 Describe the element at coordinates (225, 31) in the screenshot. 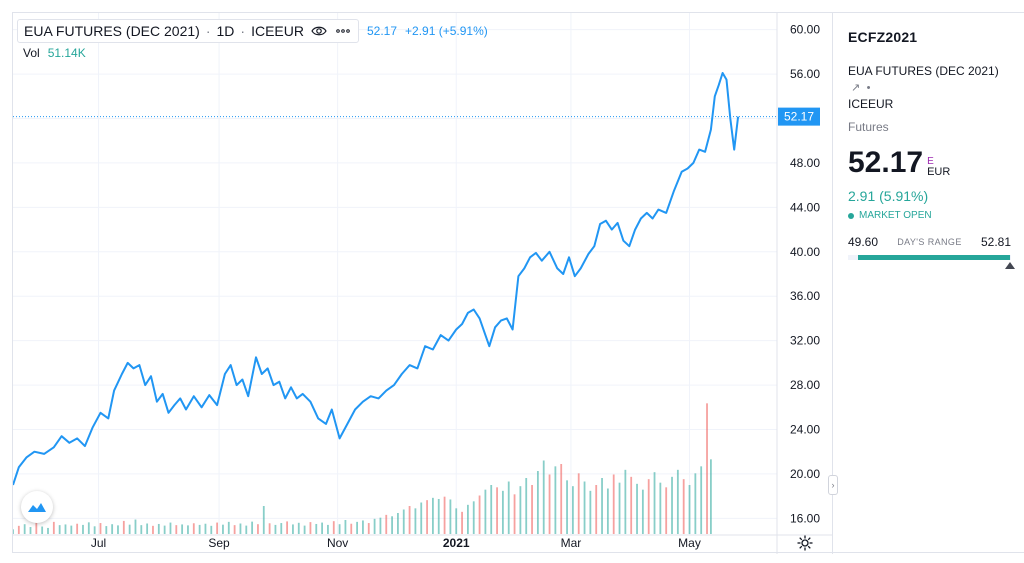

I see `legend-interval: 1D` at that location.